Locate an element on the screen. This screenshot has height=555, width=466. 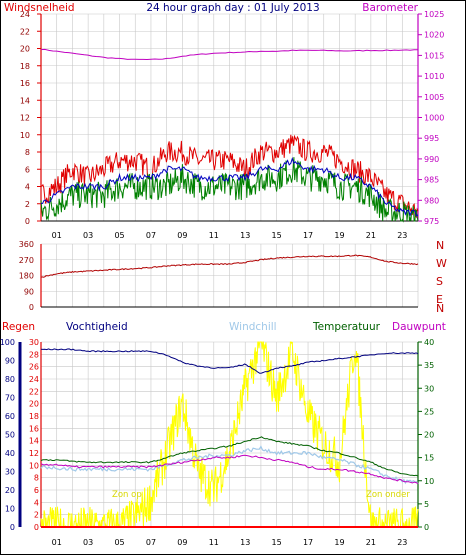
temperature-axis: 40 35 30 25 20 15 10 5 0 is located at coordinates (425, 435).